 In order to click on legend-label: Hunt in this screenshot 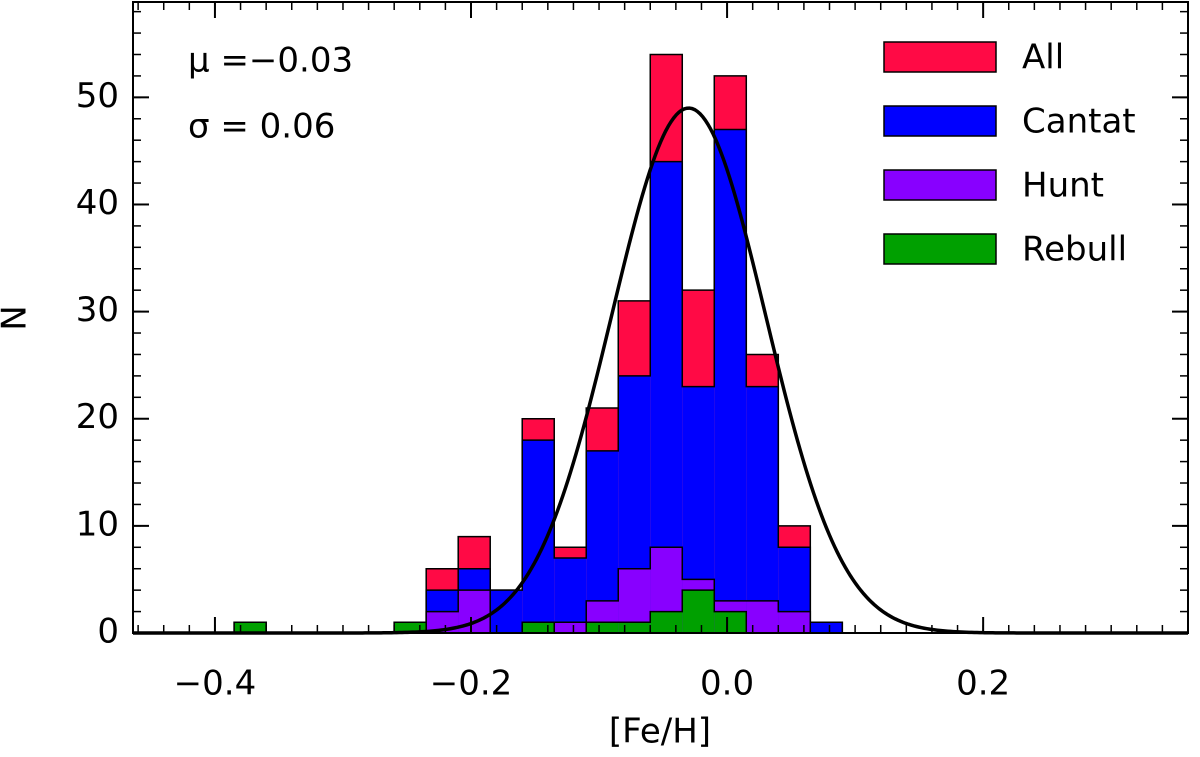, I will do `click(1063, 186)`.